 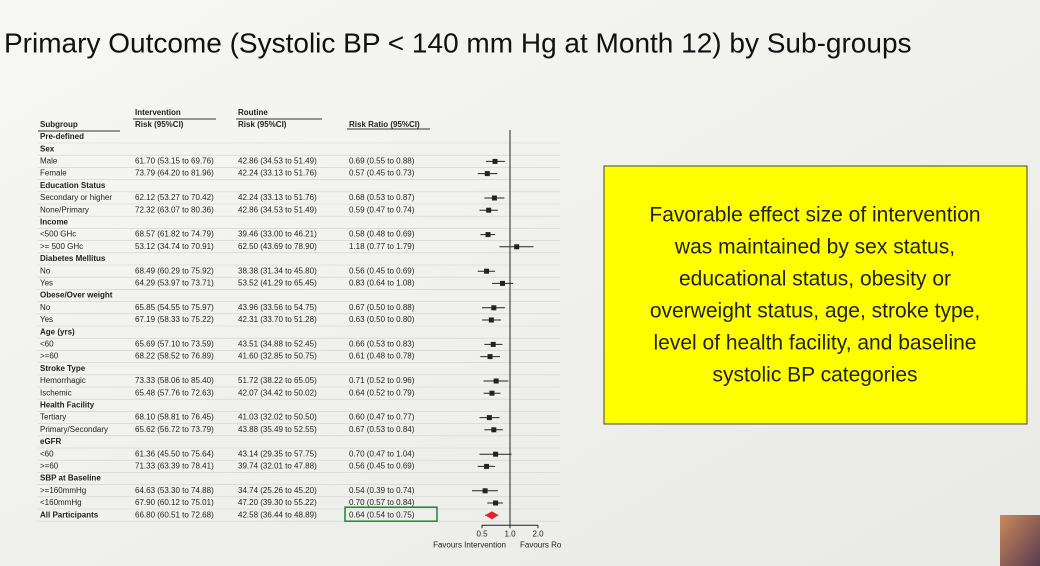 I want to click on callout-text: systolic BP categories, so click(x=814, y=375).